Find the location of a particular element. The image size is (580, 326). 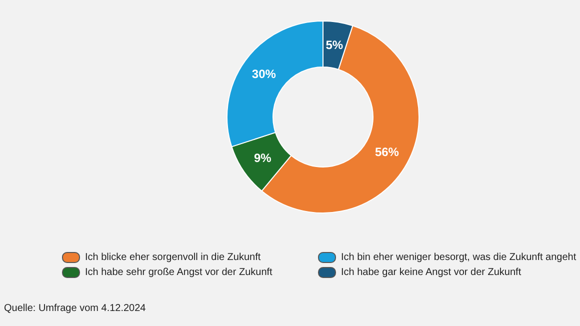

source-note: Quelle: Umfrage vom 4.12.2024 is located at coordinates (75, 308).